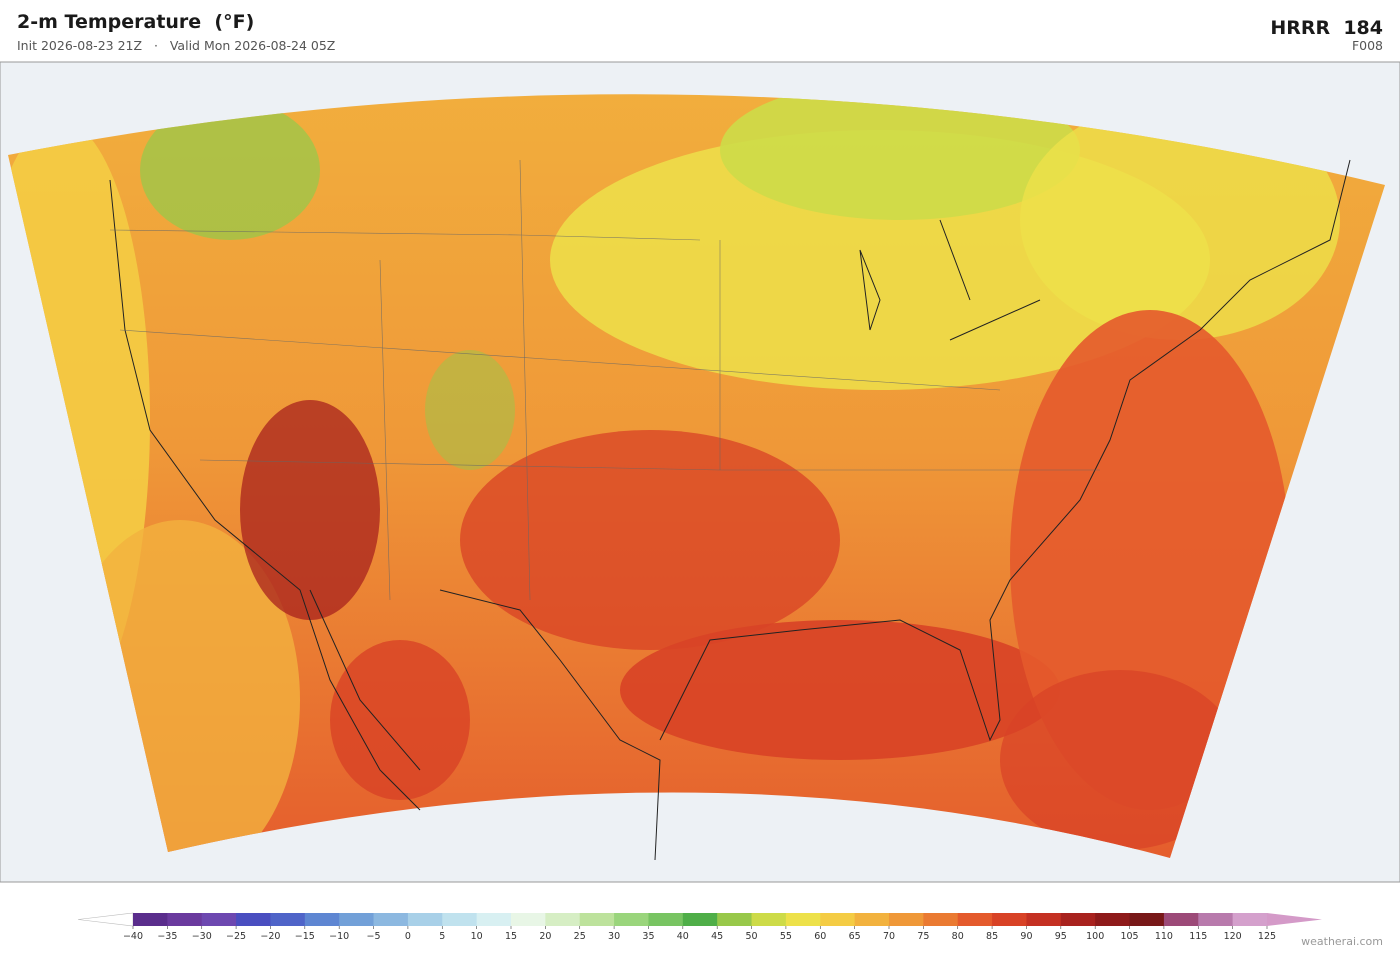  What do you see at coordinates (1095, 936) in the screenshot?
I see `colorbar-tick-label: 100` at bounding box center [1095, 936].